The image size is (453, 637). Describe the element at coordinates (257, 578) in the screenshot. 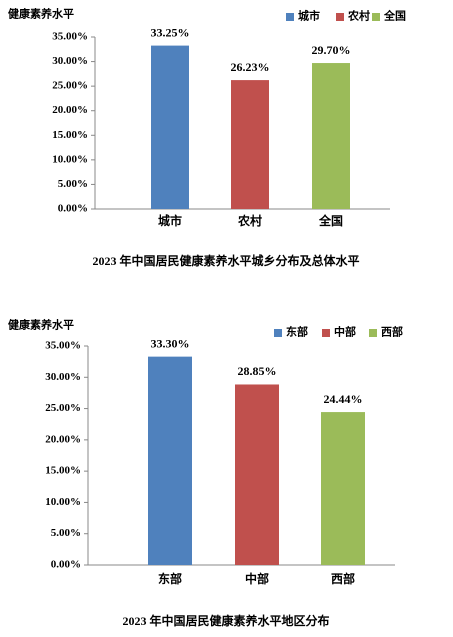

I see `x-tick-label: 中部` at that location.